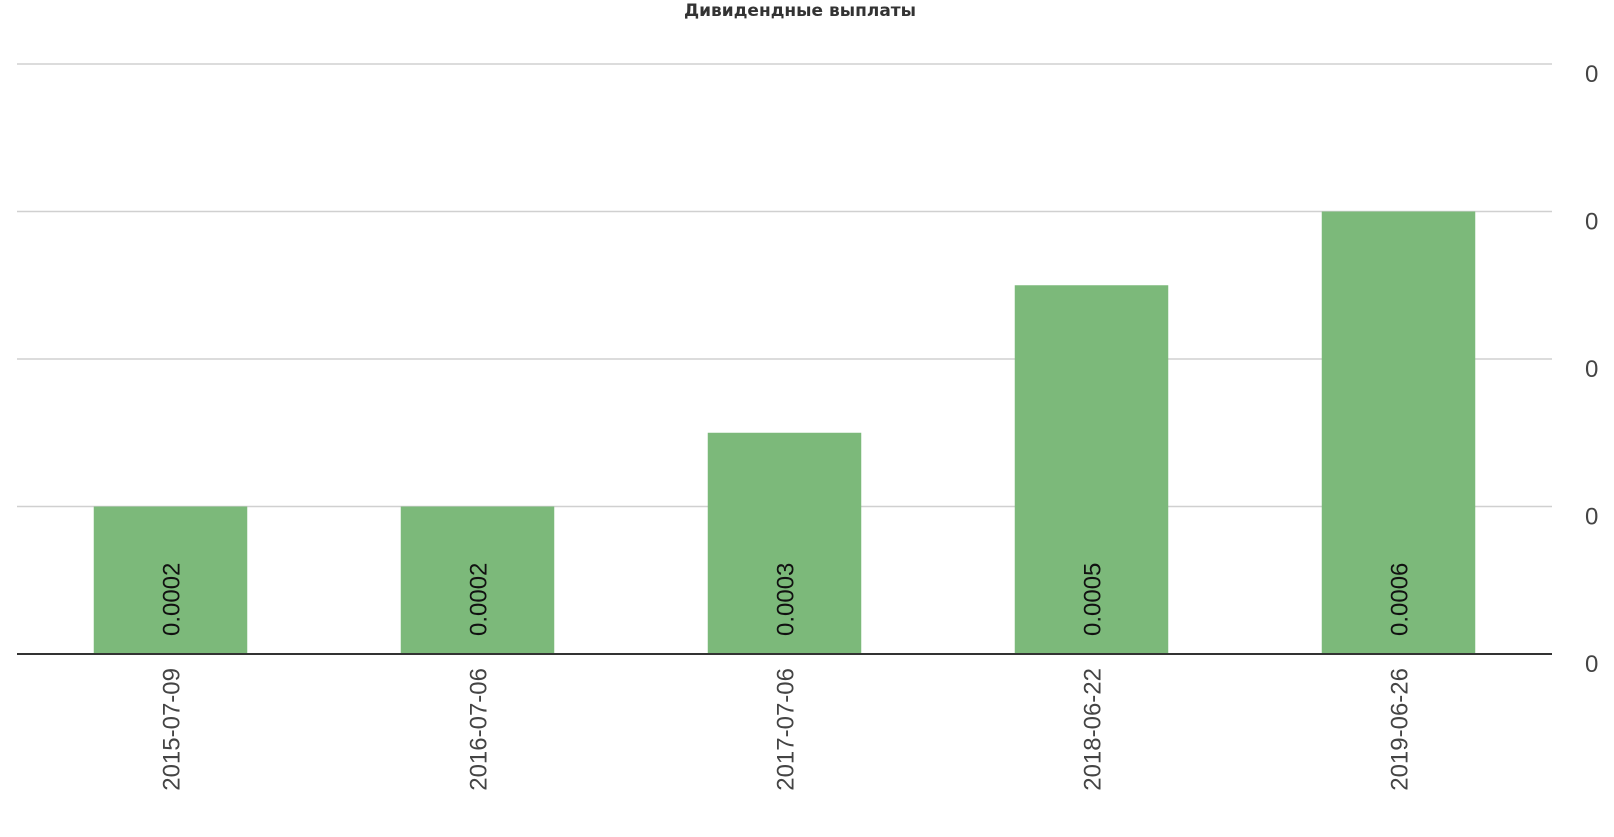 The image size is (1614, 837). I want to click on data-labels: 0.0002 0.0002 0.0003 0.0005 0.0006, so click(786, 599).